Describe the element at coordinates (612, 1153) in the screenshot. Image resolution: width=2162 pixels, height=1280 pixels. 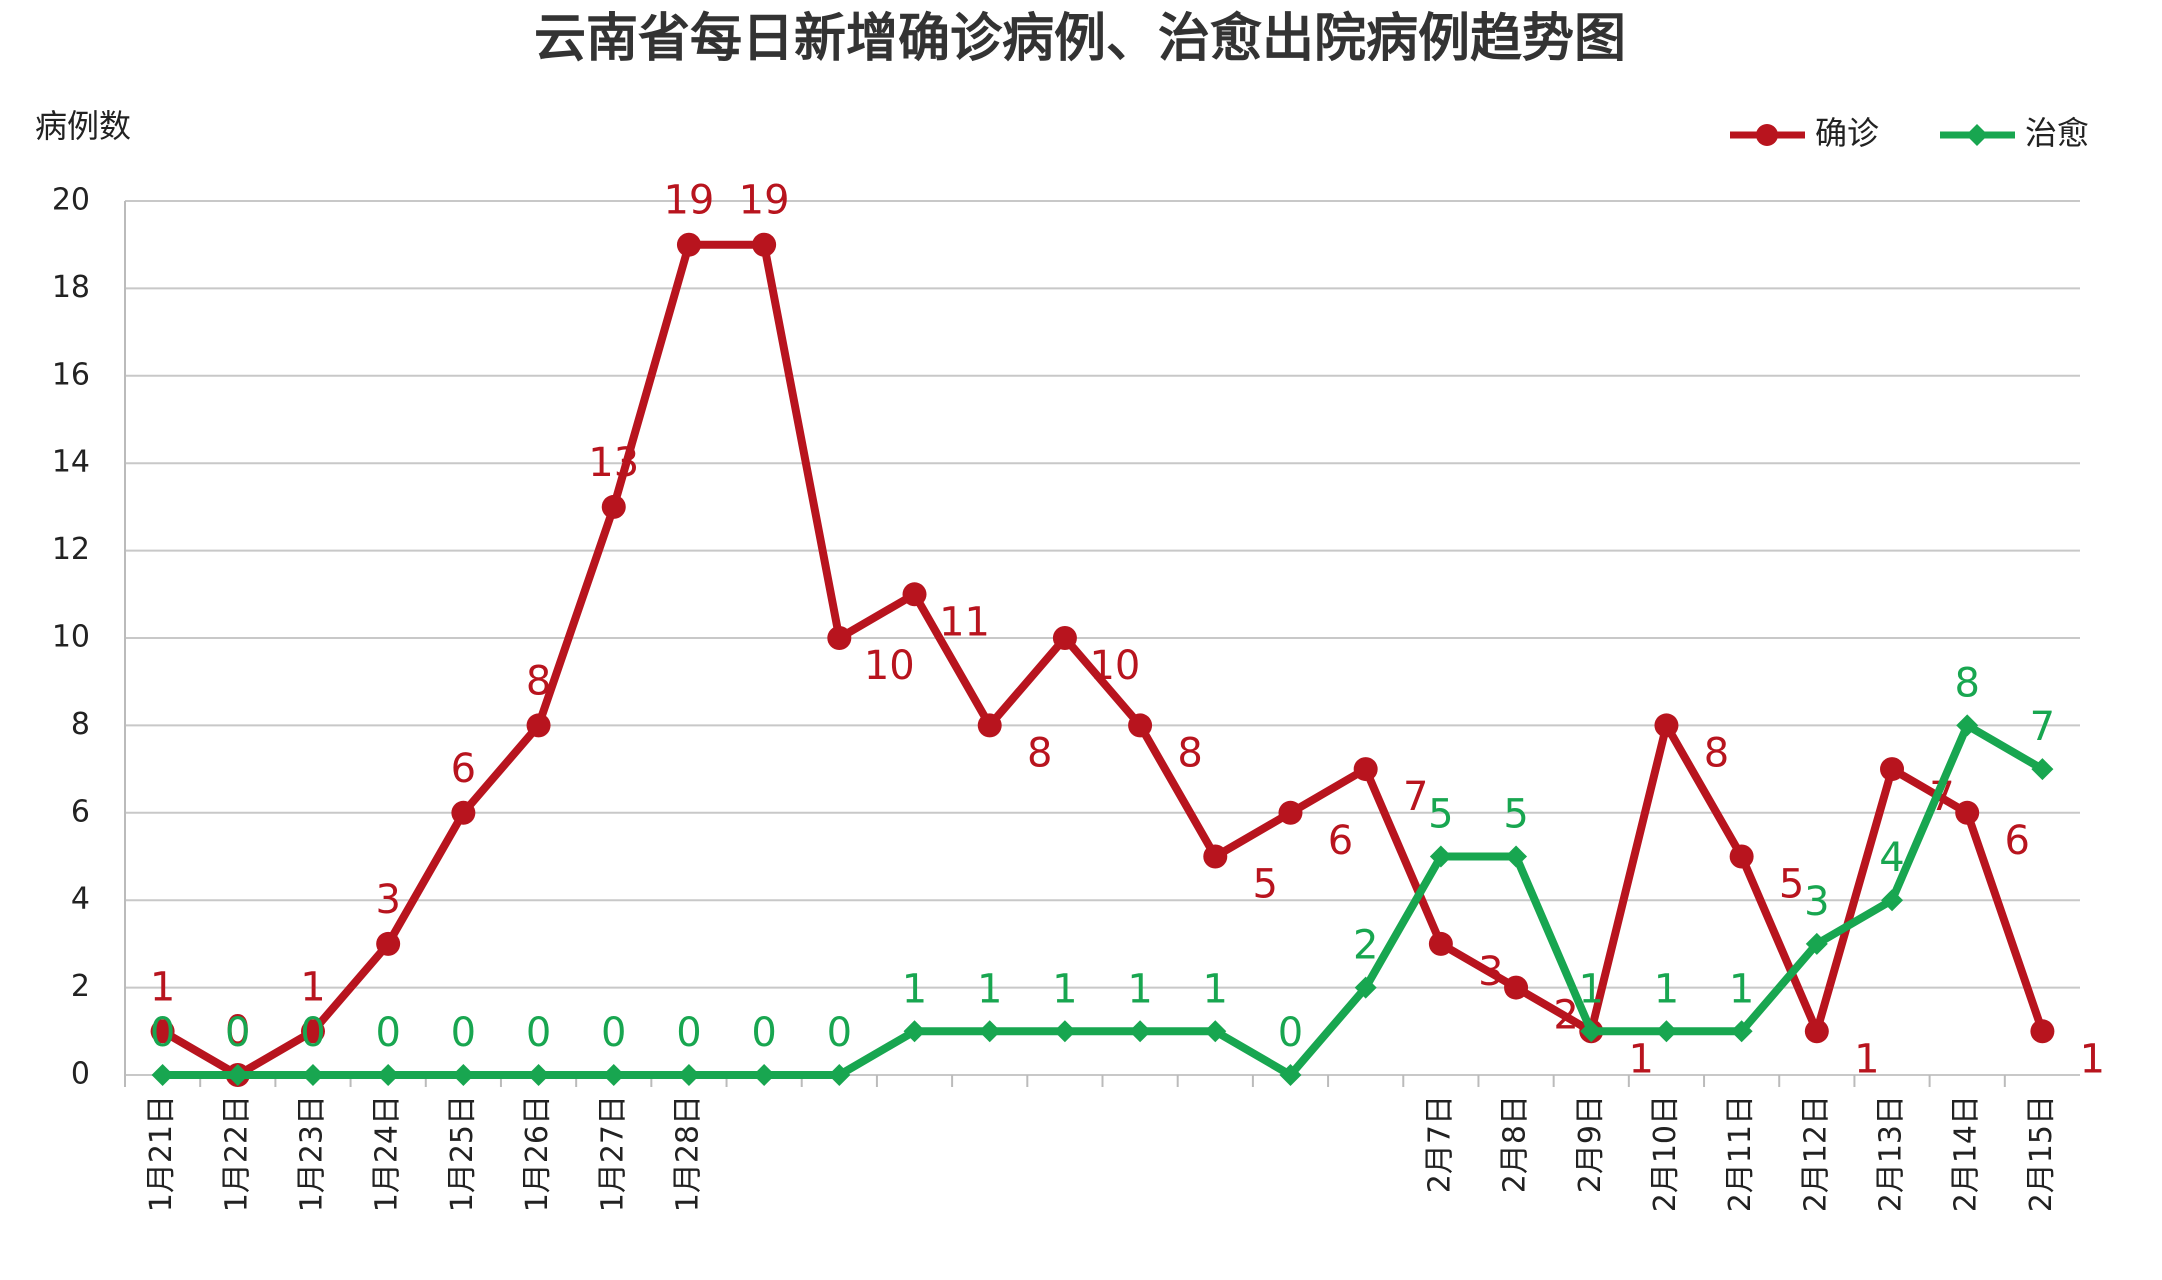
I see `x-tick-label: 1月27日` at that location.